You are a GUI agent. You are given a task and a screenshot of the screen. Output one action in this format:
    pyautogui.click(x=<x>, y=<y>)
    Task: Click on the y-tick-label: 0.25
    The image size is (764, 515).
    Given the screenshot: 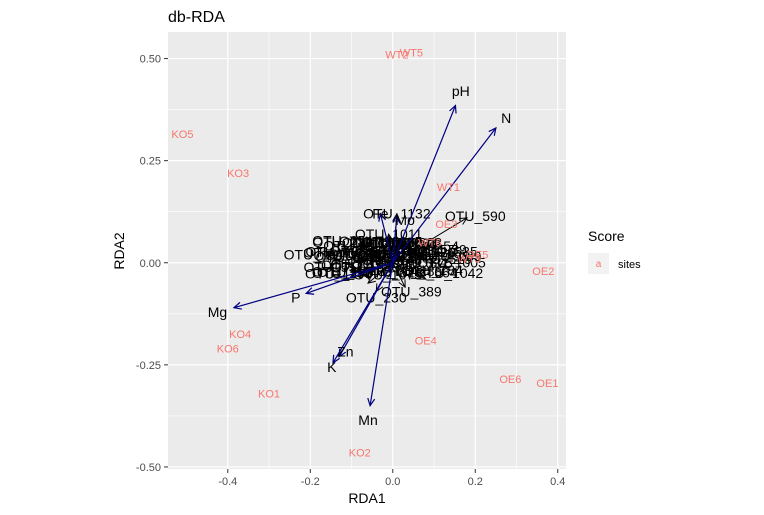 What is the action you would take?
    pyautogui.click(x=150, y=162)
    